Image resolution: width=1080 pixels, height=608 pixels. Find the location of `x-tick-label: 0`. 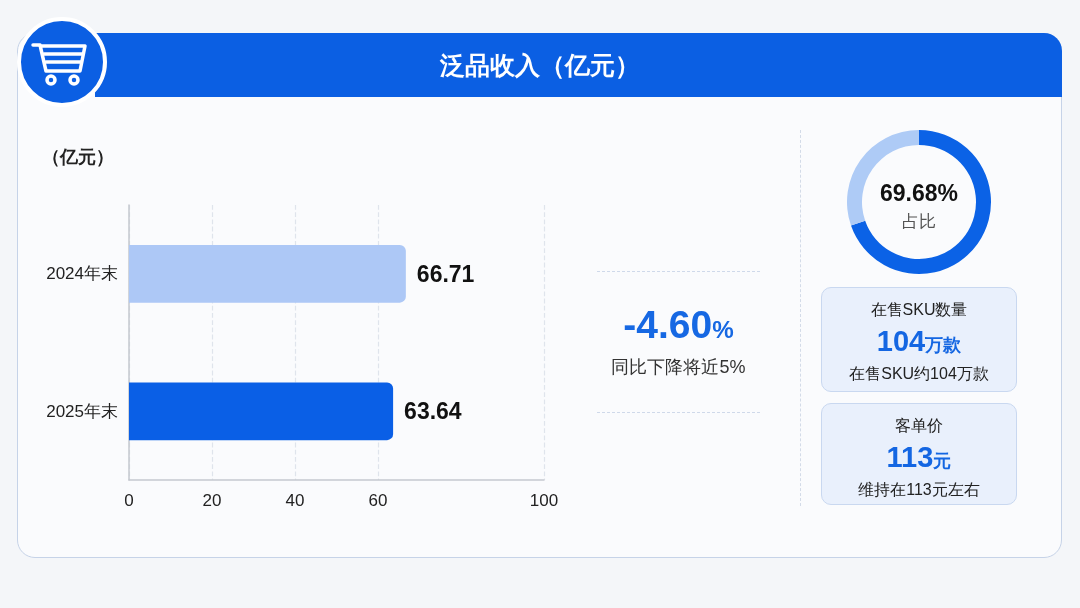

x-tick-label: 0 is located at coordinates (129, 500).